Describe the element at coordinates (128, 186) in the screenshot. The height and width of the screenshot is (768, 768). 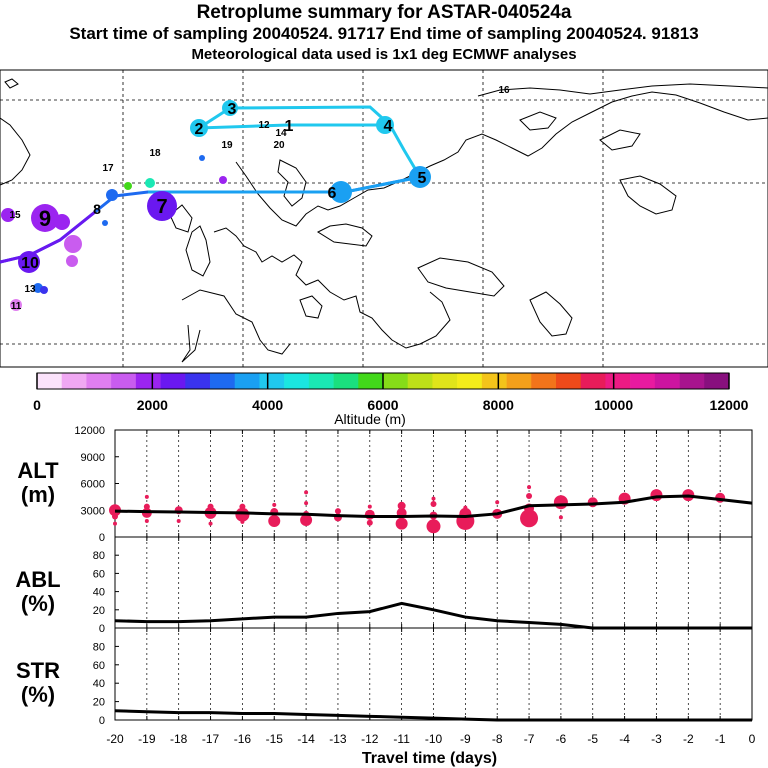
I see `cluster-circle-7c` at that location.